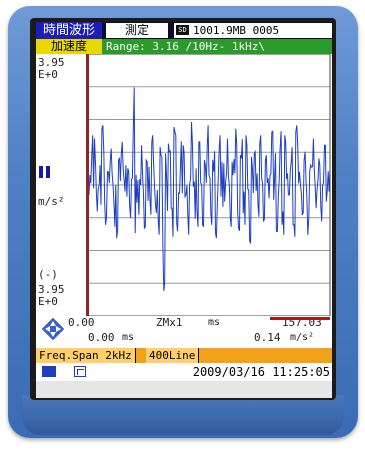  I want to click on header-bar: 時間波形 測定 SD 1001.9MB 0005, so click(184, 30).